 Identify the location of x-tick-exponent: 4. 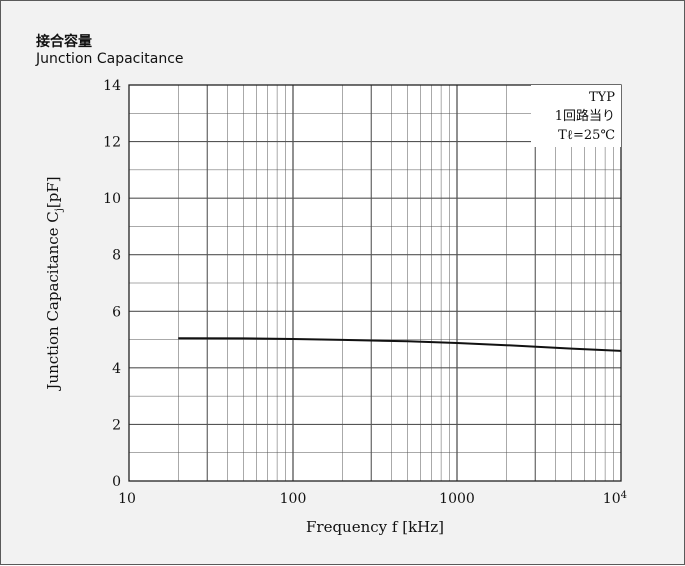
(624, 495).